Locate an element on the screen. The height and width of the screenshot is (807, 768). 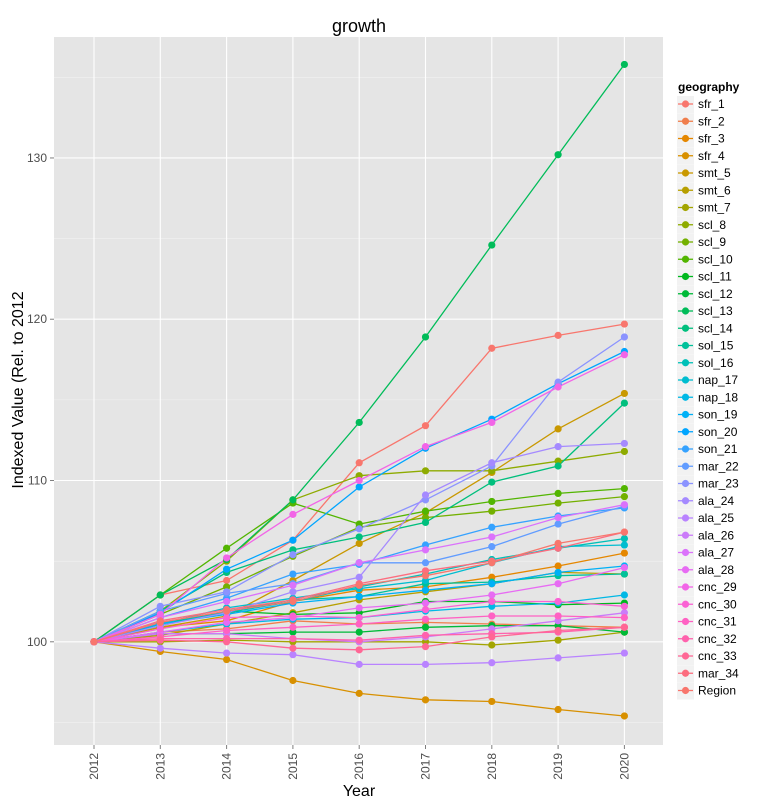
legend-label-sfr_2: sfr_2 is located at coordinates (711, 121).